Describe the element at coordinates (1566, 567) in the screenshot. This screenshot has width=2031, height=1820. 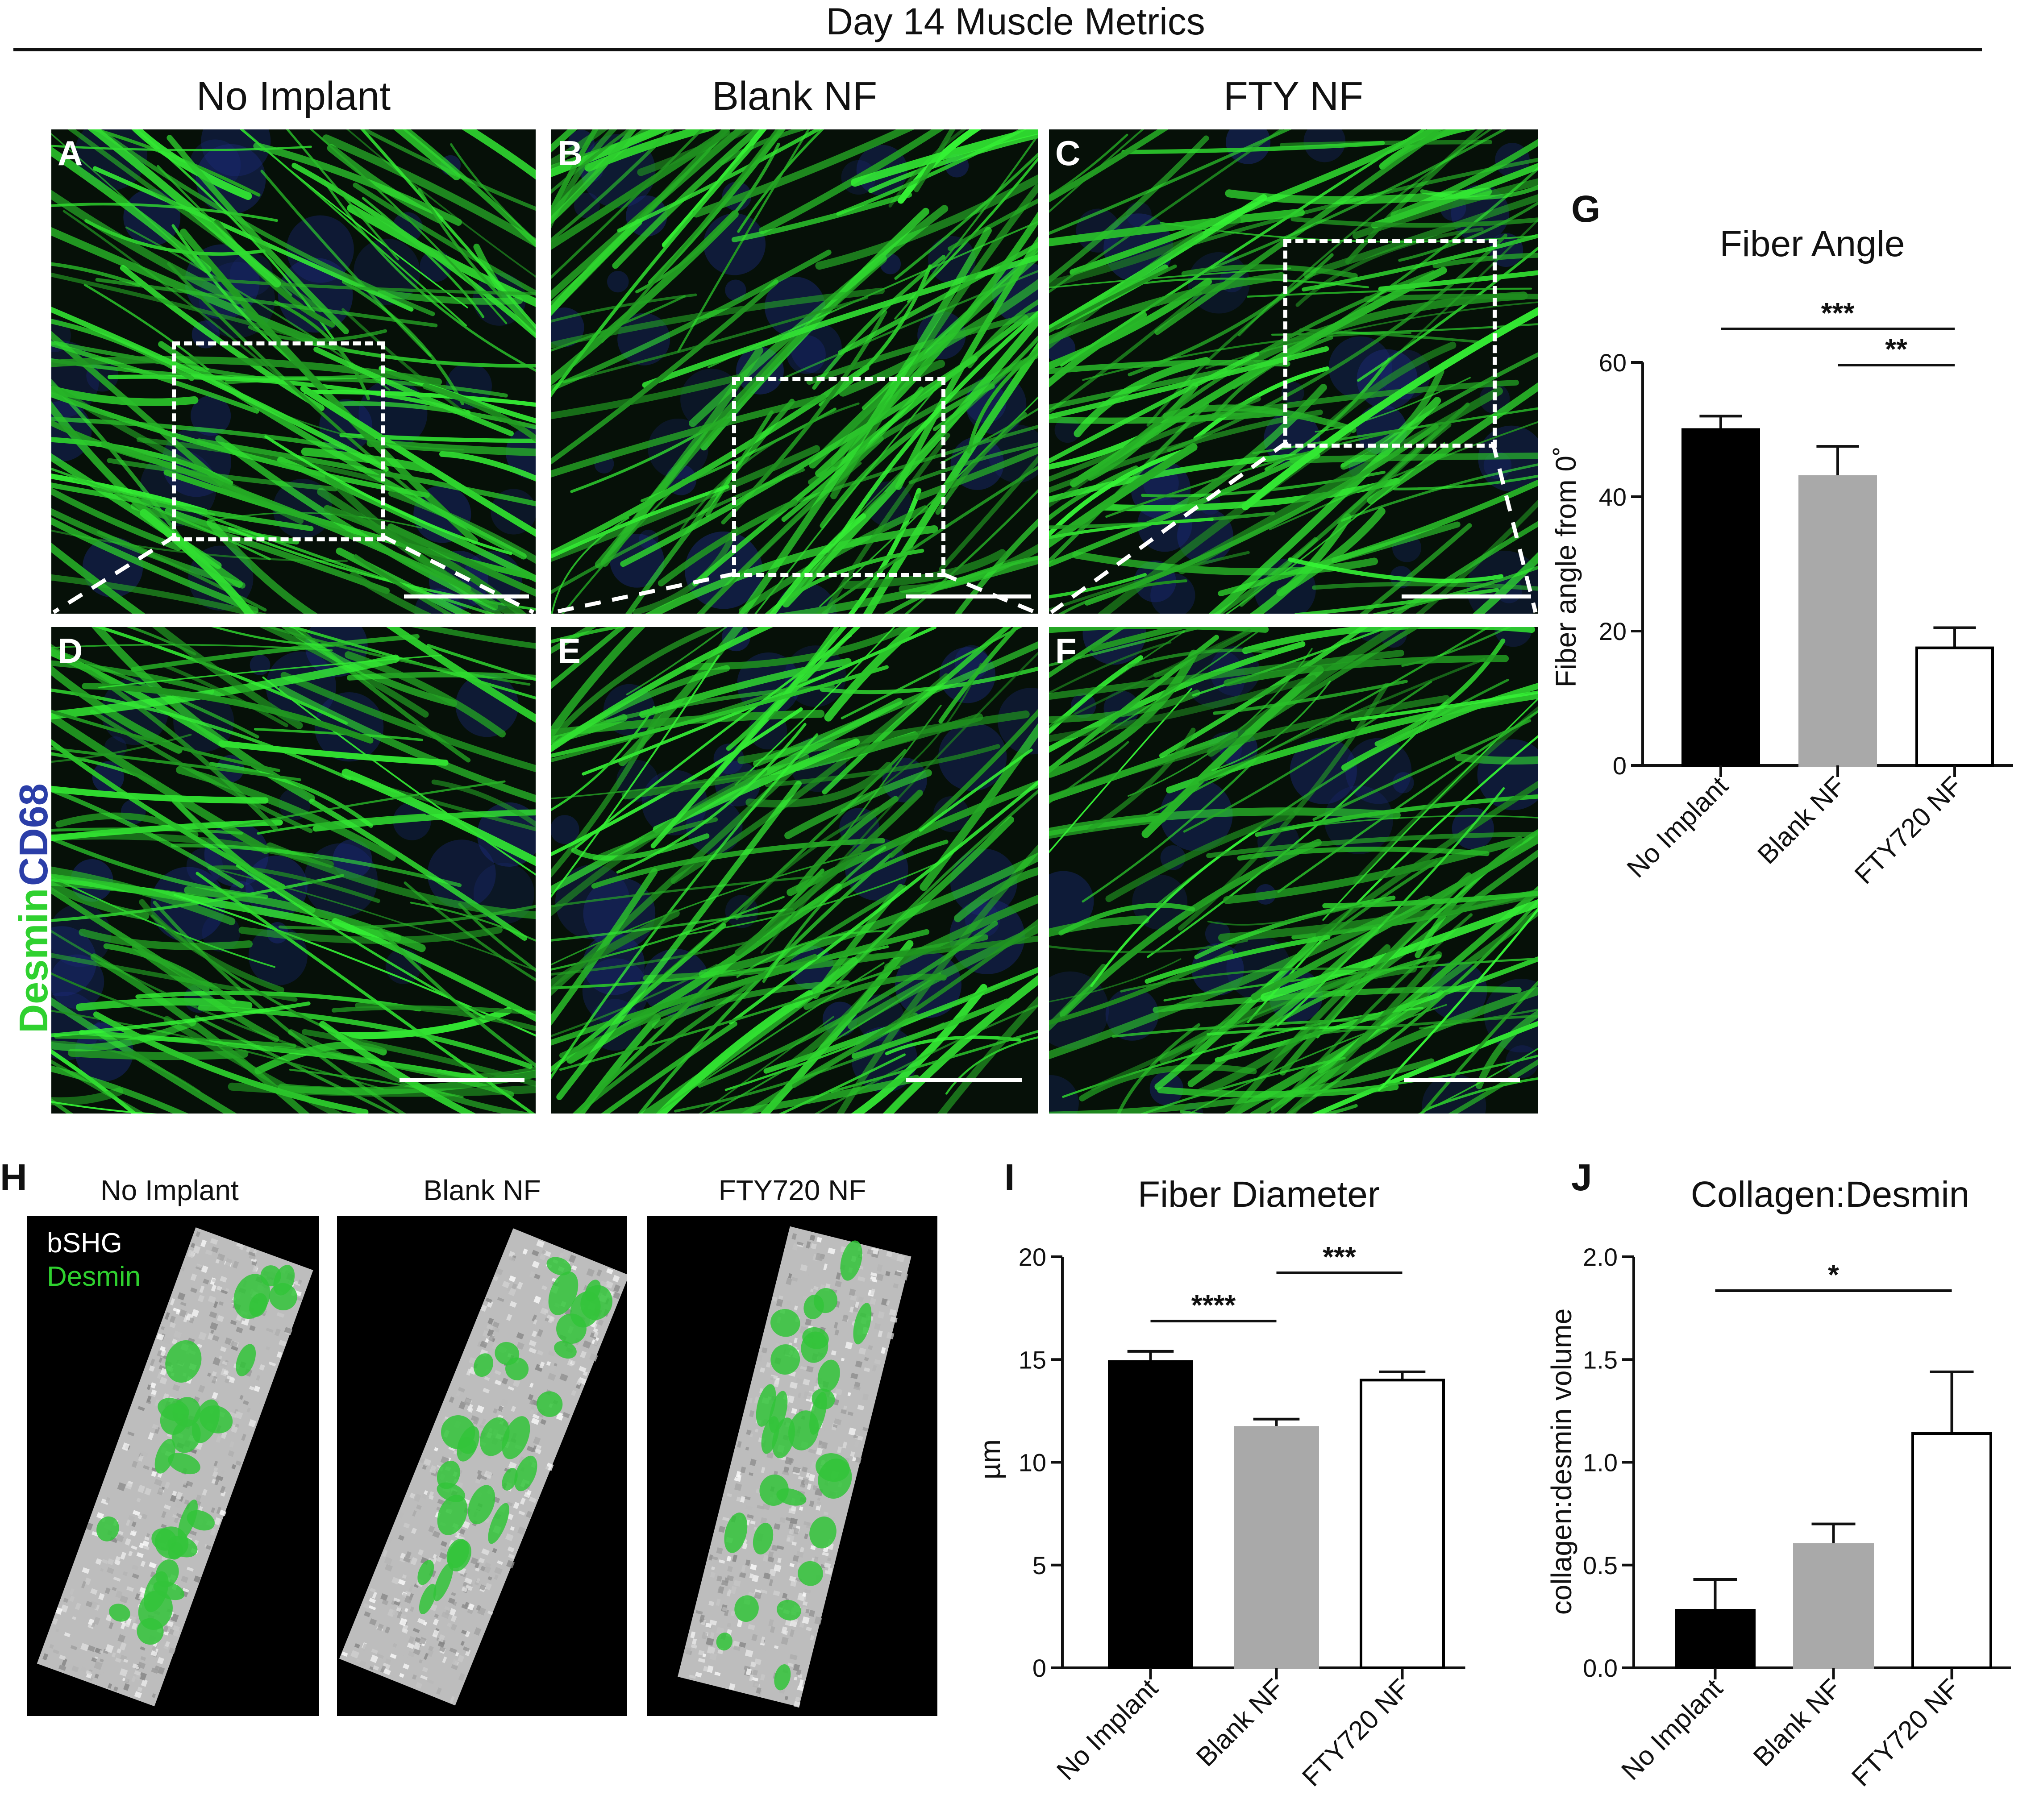
I see `y-axis-label: Fiber angle from 0˚` at that location.